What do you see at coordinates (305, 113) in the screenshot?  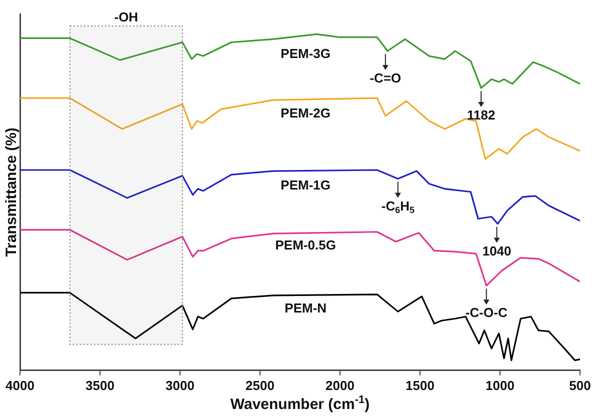 I see `series-label: PEM-2G` at bounding box center [305, 113].